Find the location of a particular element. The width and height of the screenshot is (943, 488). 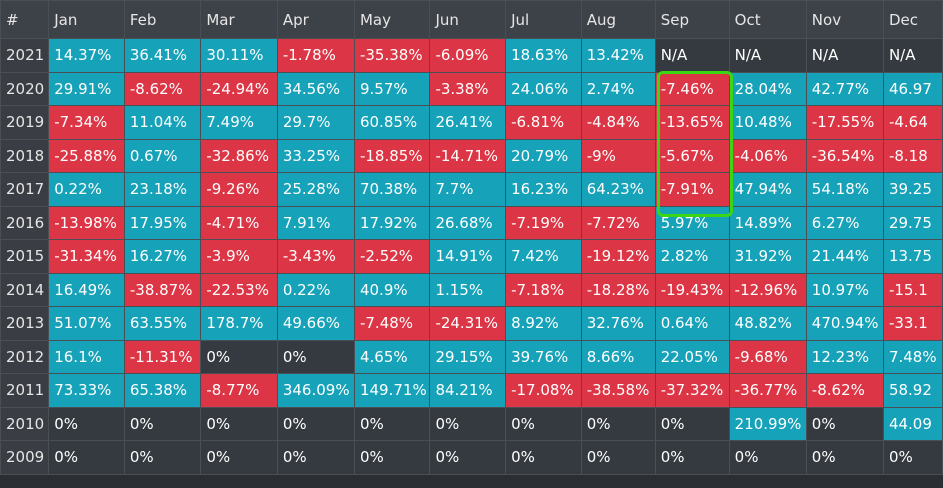

return-cell: 14.37% is located at coordinates (86, 55).